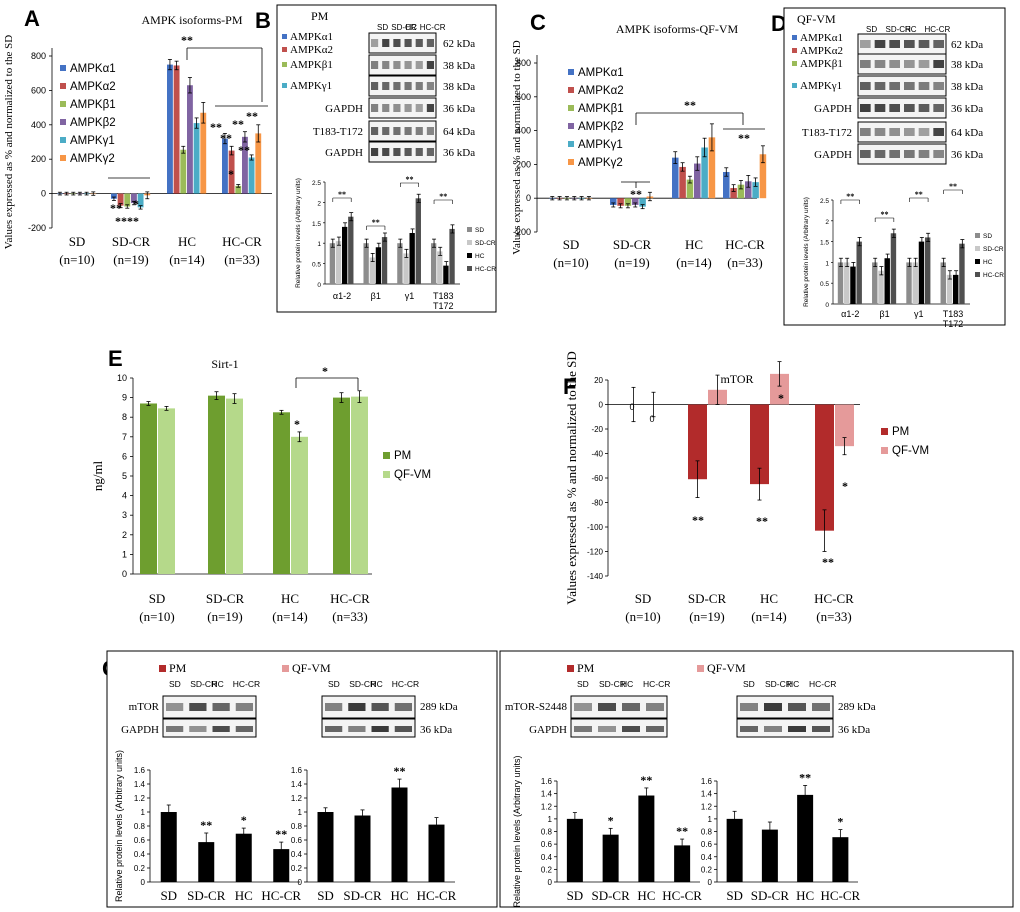  What do you see at coordinates (263, 20) in the screenshot?
I see `panel-label-b: B` at bounding box center [263, 20].